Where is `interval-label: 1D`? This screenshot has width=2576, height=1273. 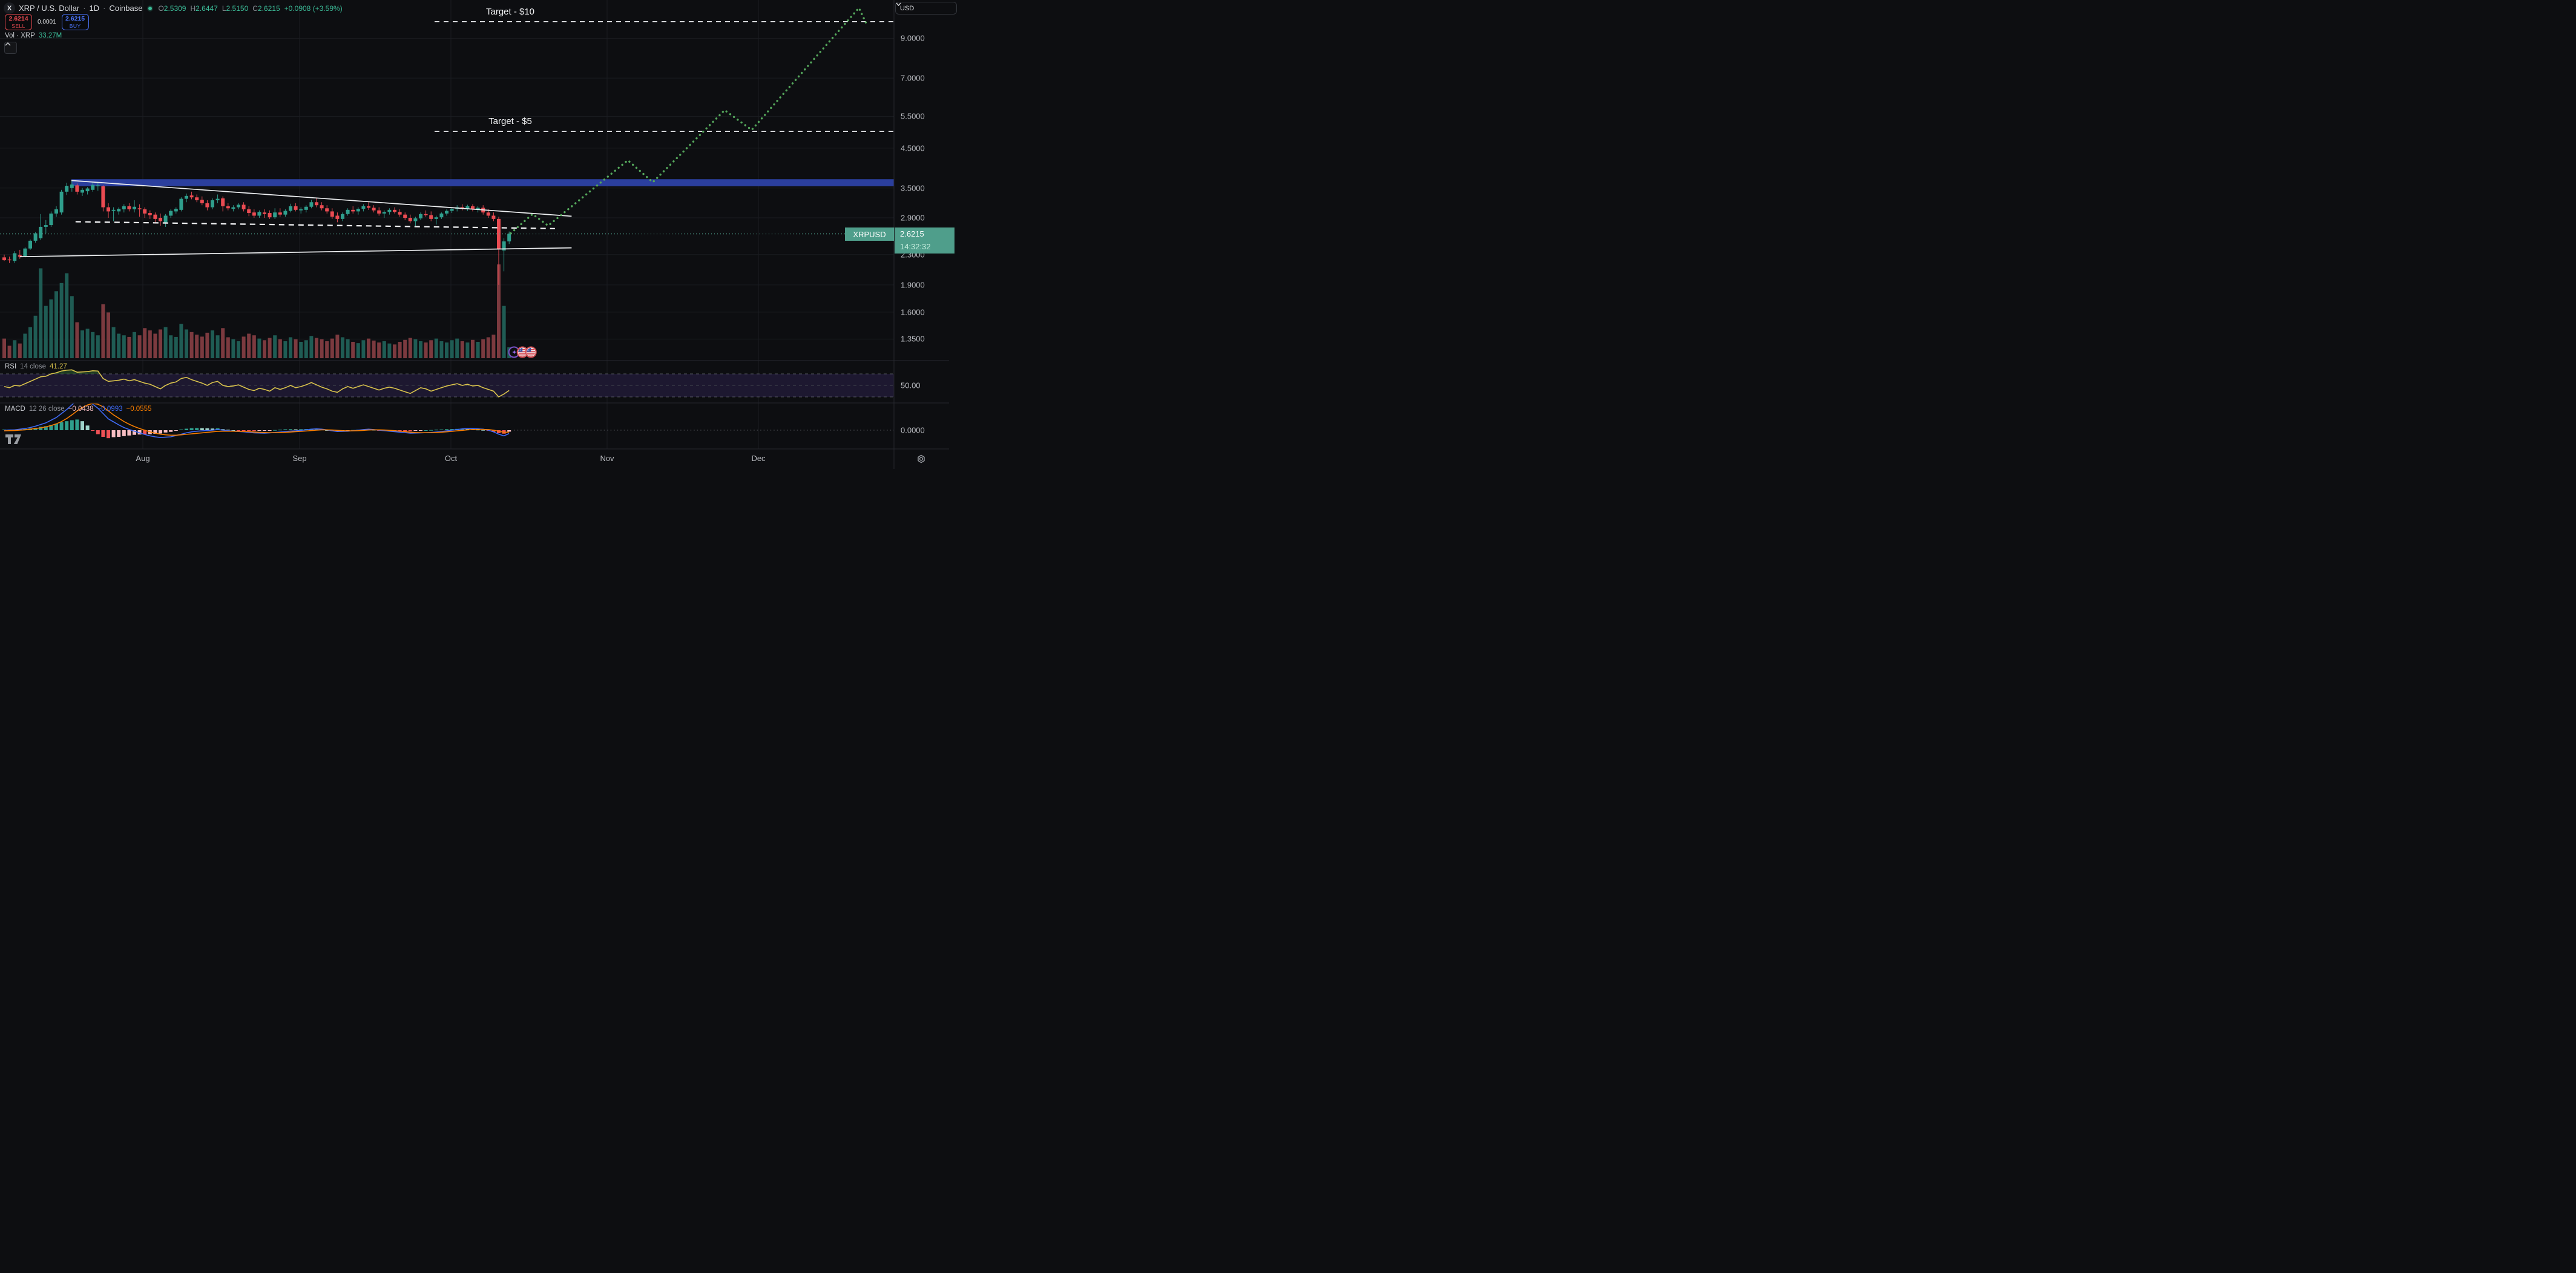 interval-label: 1D is located at coordinates (94, 8).